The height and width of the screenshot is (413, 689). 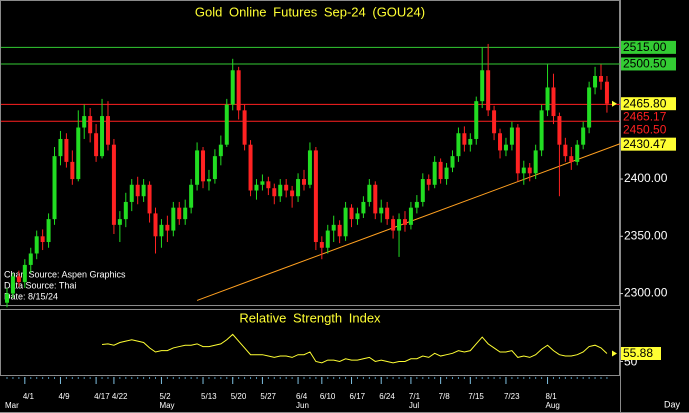 I want to click on x-tick-label: 8/1, so click(x=552, y=396).